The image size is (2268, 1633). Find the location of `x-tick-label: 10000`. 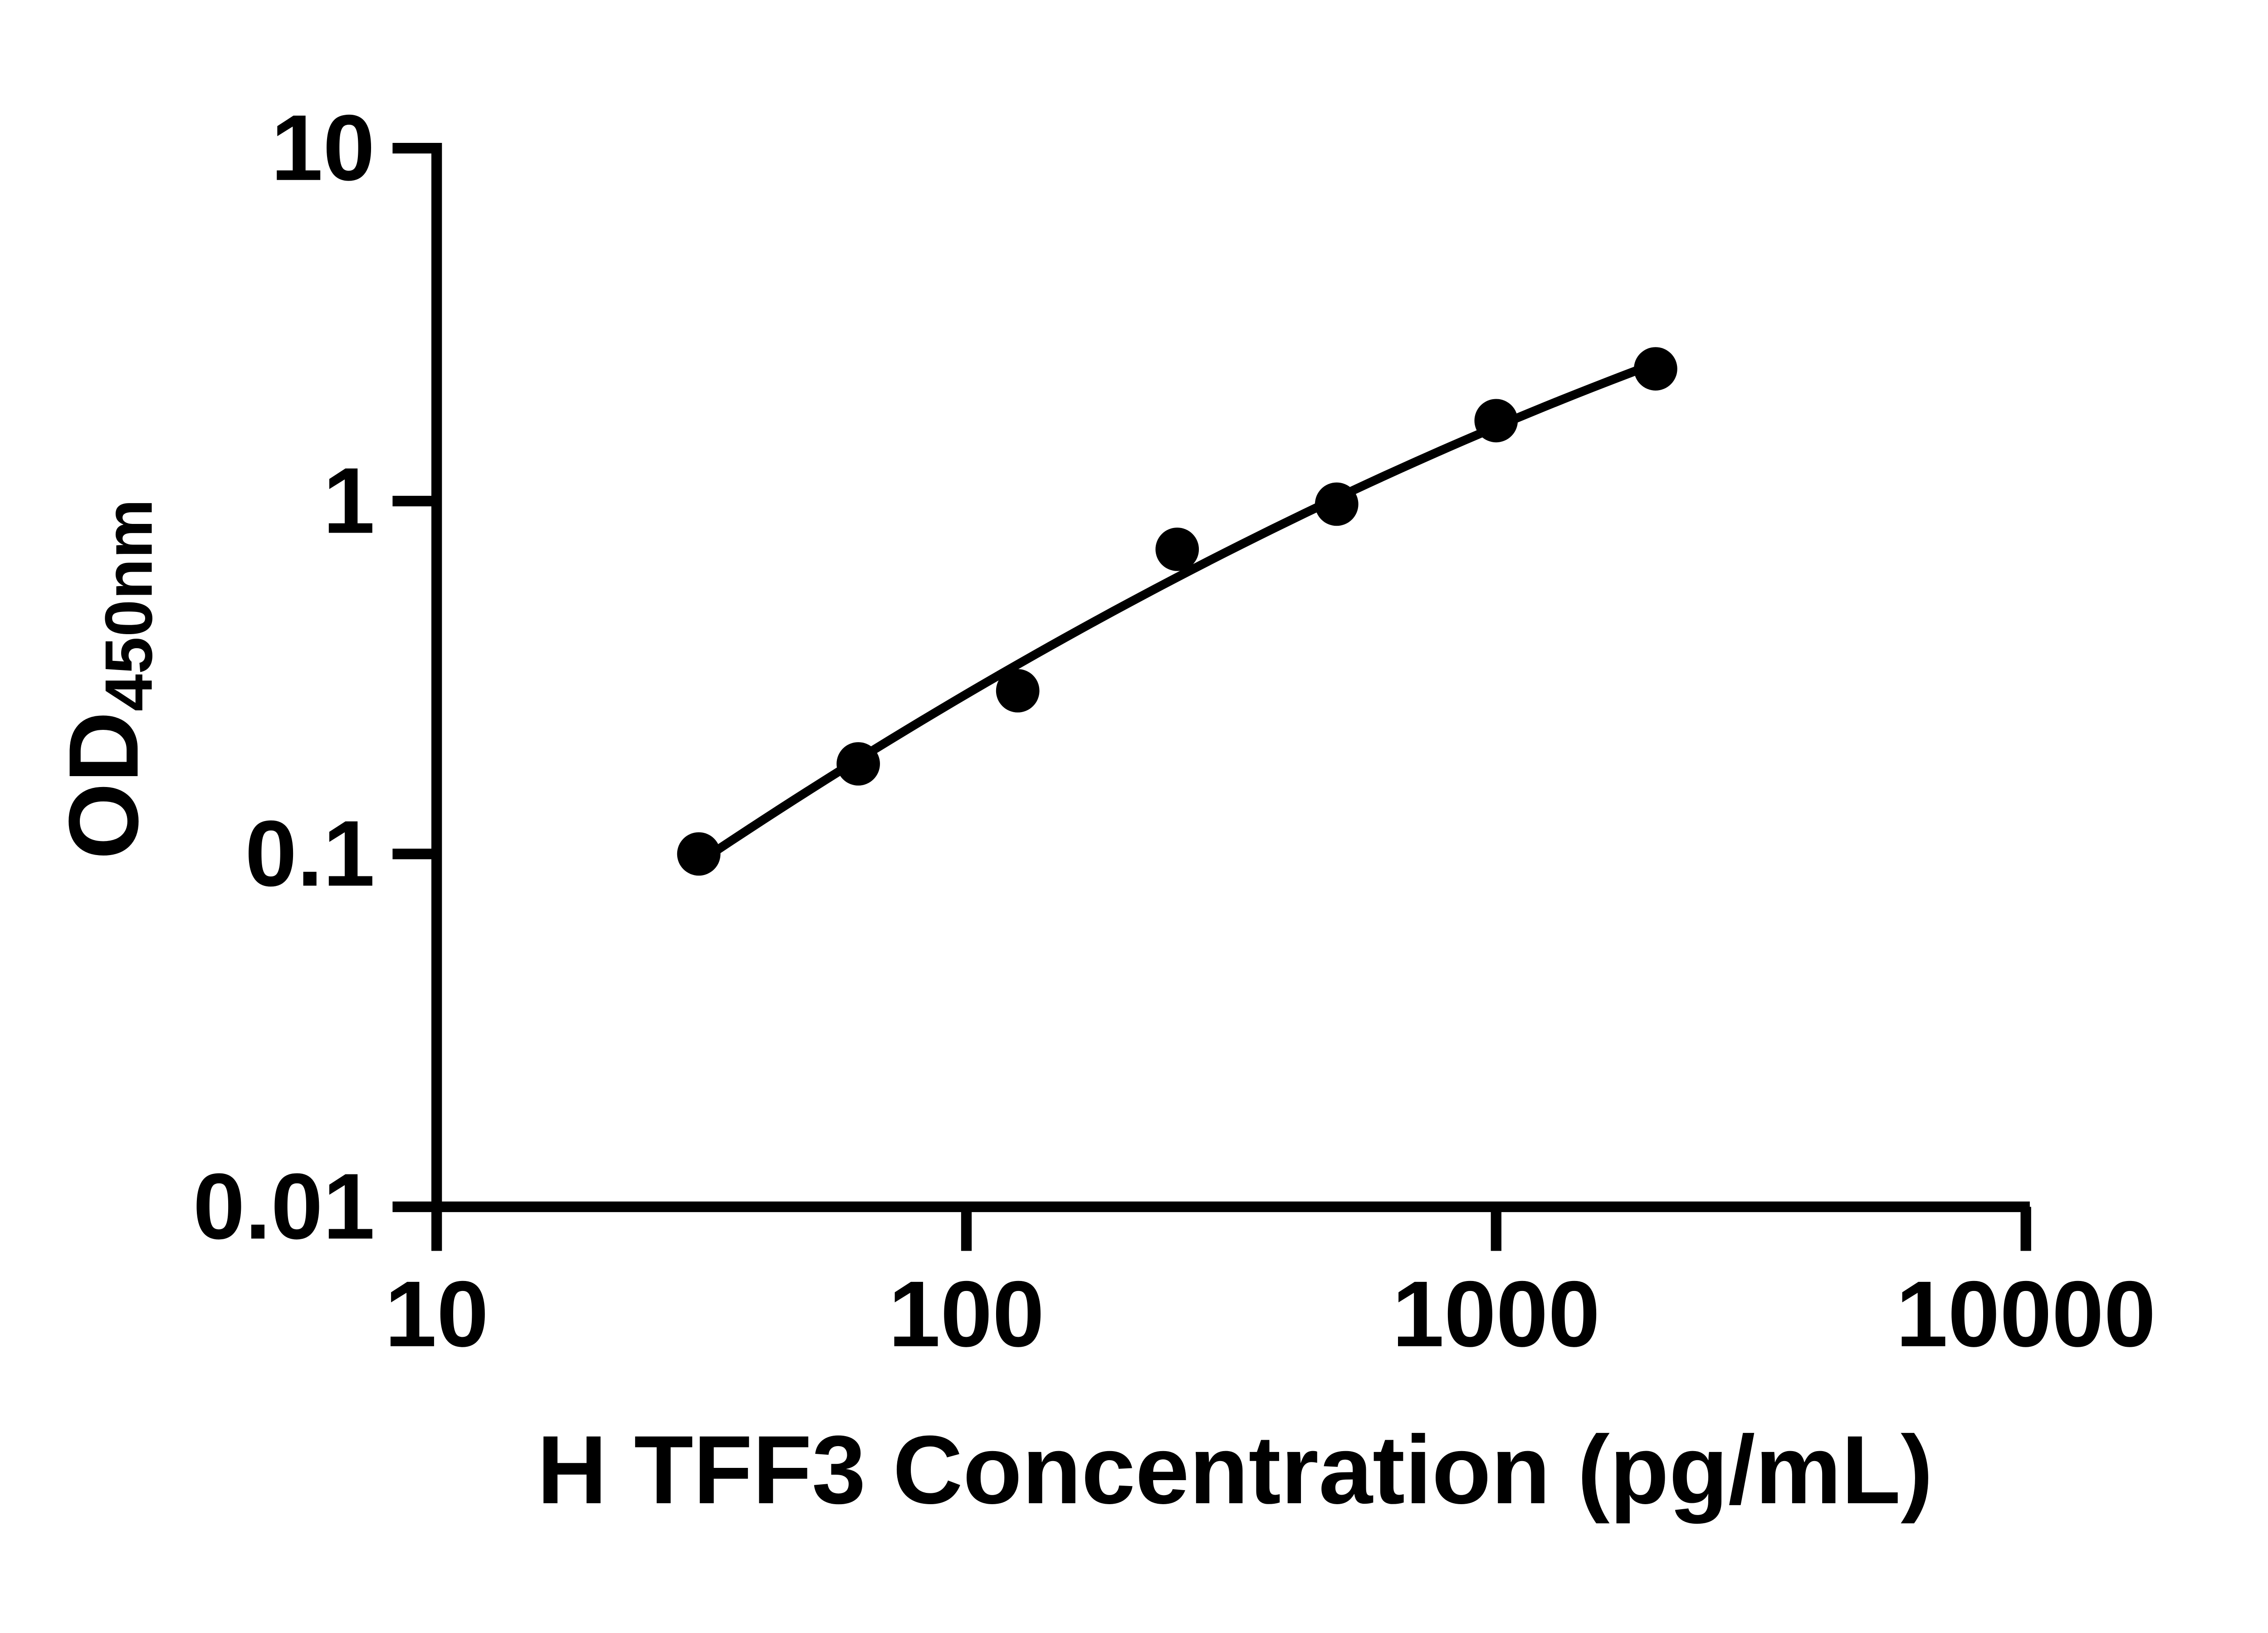

x-tick-label: 10000 is located at coordinates (2026, 1313).